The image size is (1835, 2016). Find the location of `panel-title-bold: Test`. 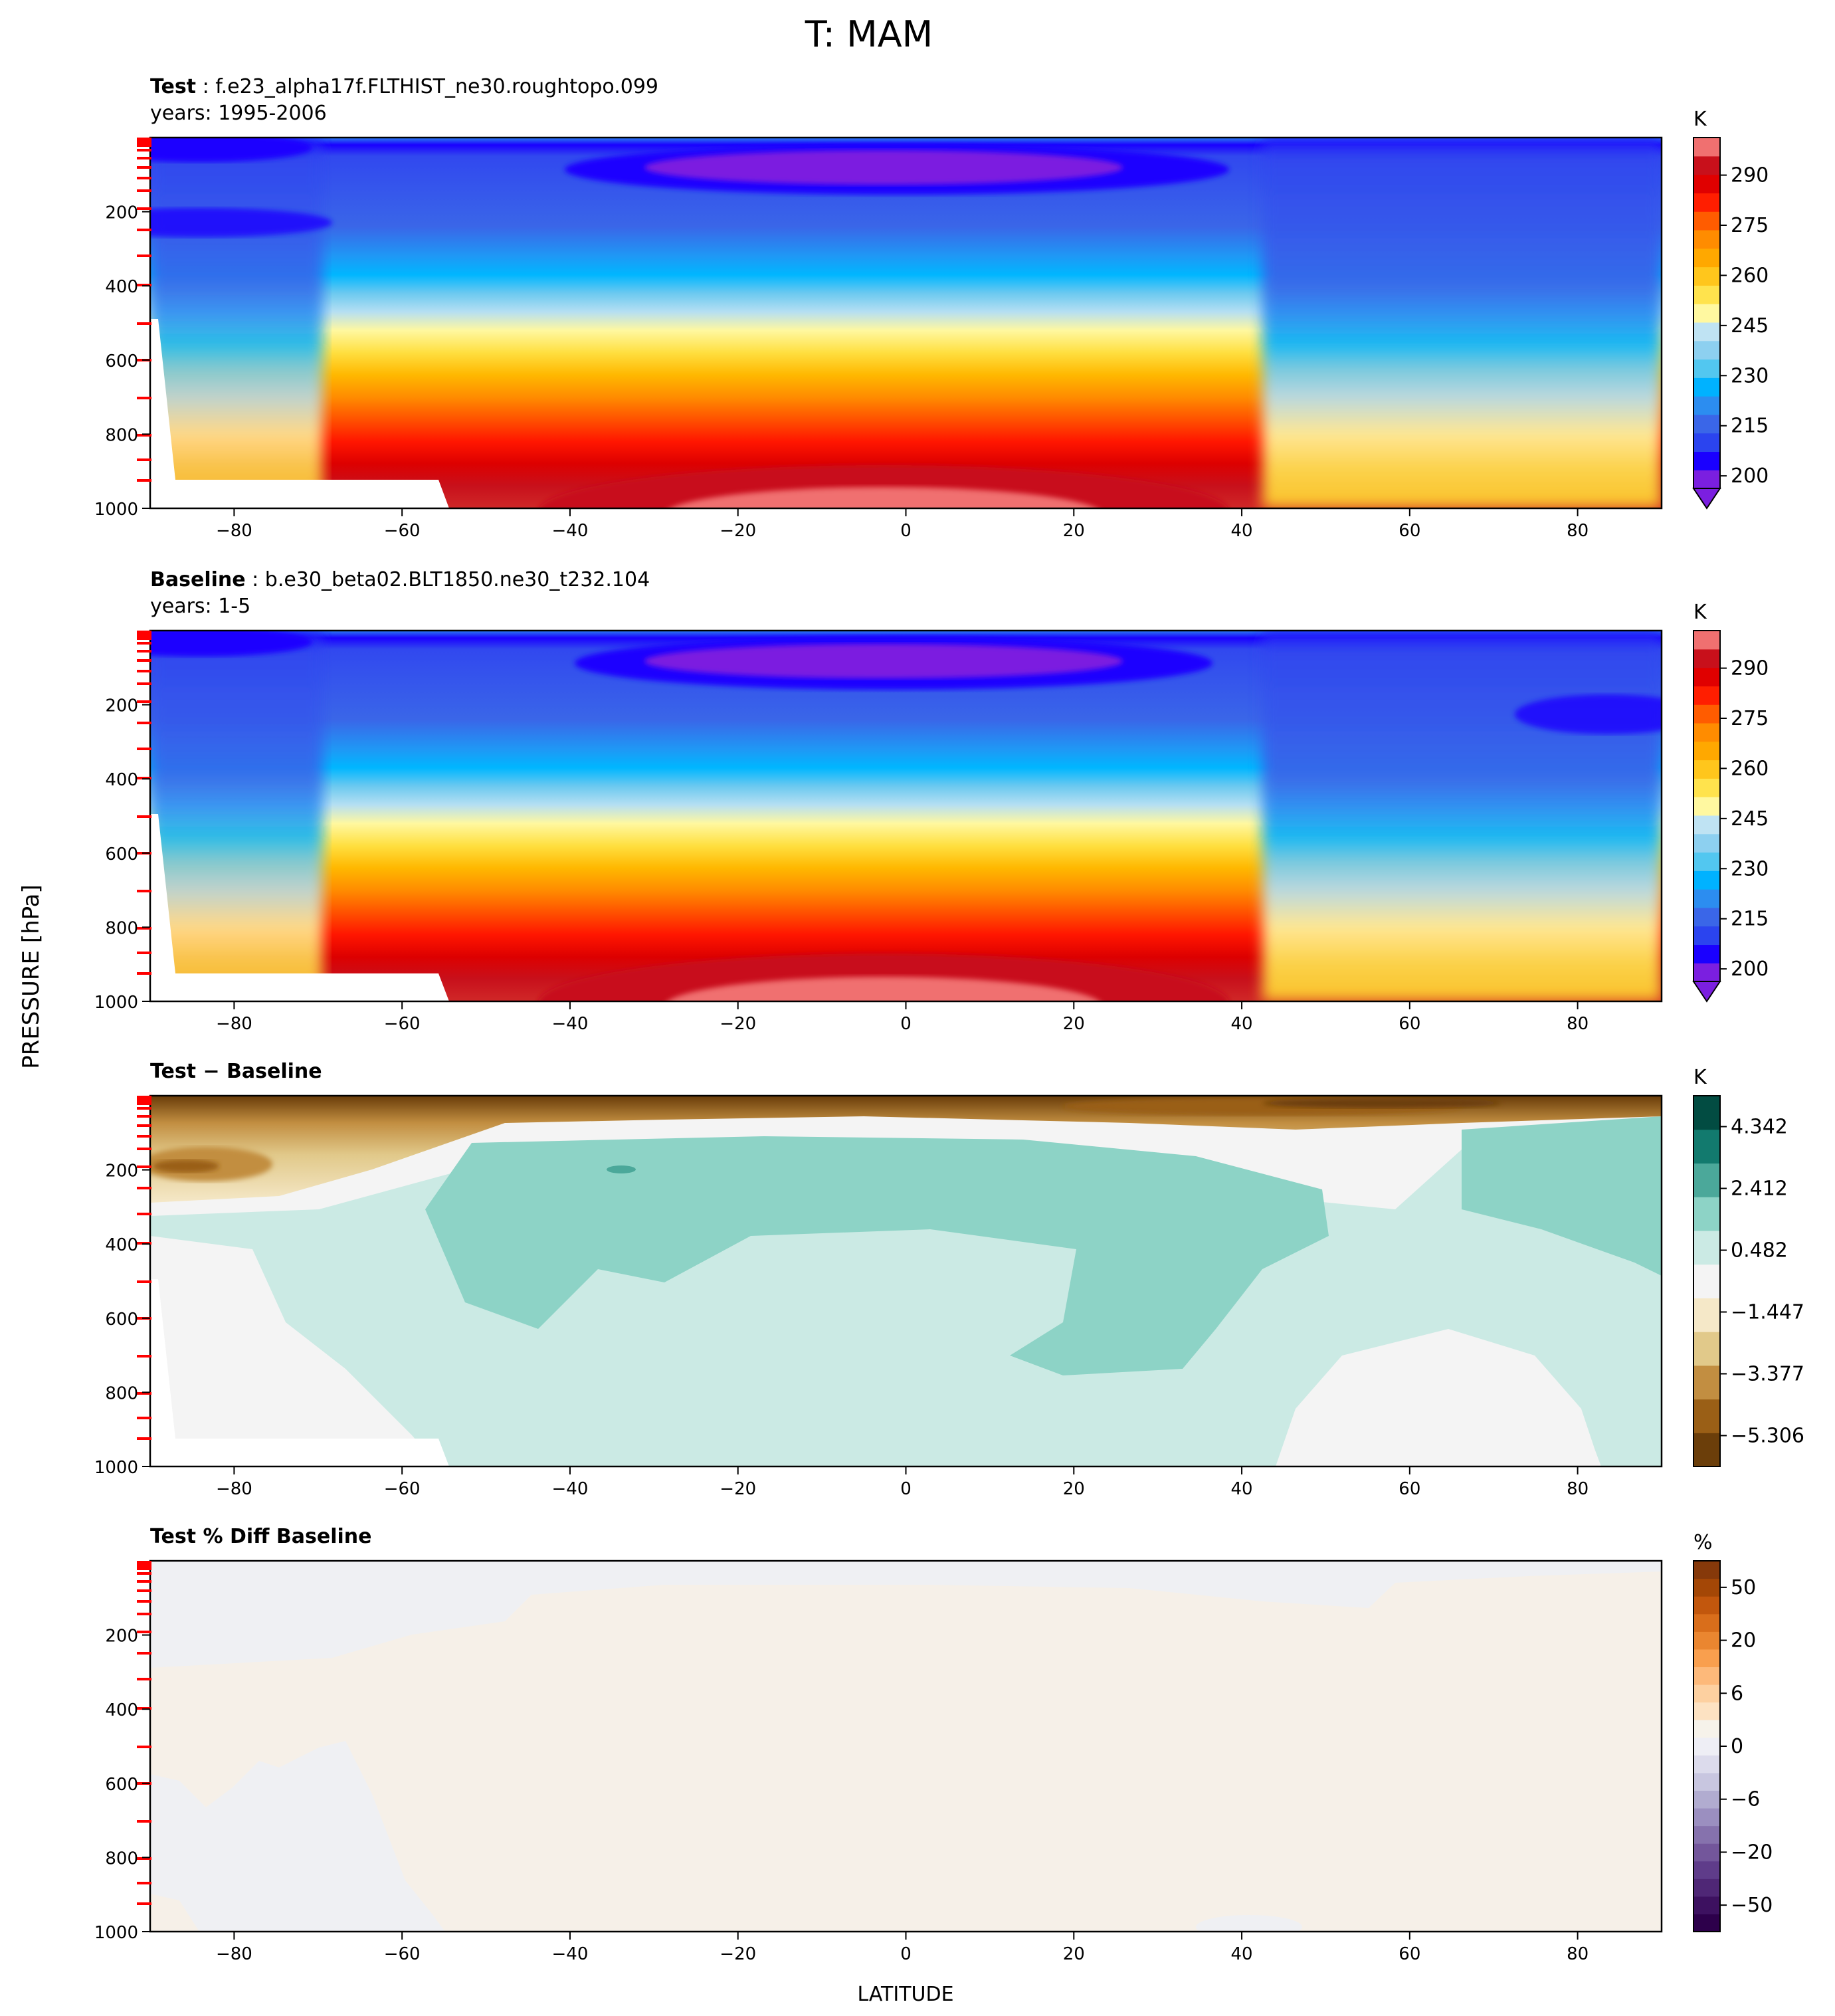

panel-title-bold: Test is located at coordinates (173, 87).